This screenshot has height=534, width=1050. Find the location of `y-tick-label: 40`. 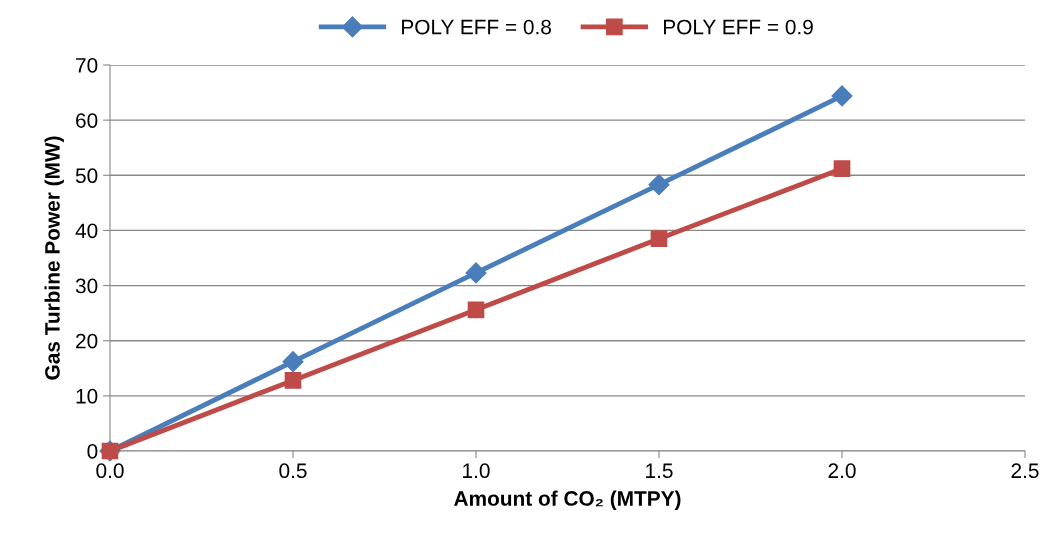

y-tick-label: 40 is located at coordinates (86, 231).